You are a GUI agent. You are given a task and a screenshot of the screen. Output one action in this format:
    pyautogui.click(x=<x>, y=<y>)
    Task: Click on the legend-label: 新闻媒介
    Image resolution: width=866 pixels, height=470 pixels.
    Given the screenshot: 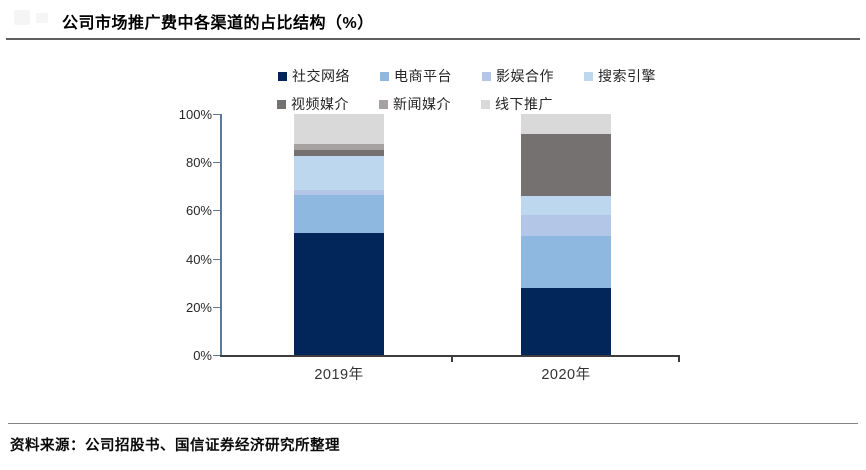 What is the action you would take?
    pyautogui.click(x=422, y=104)
    